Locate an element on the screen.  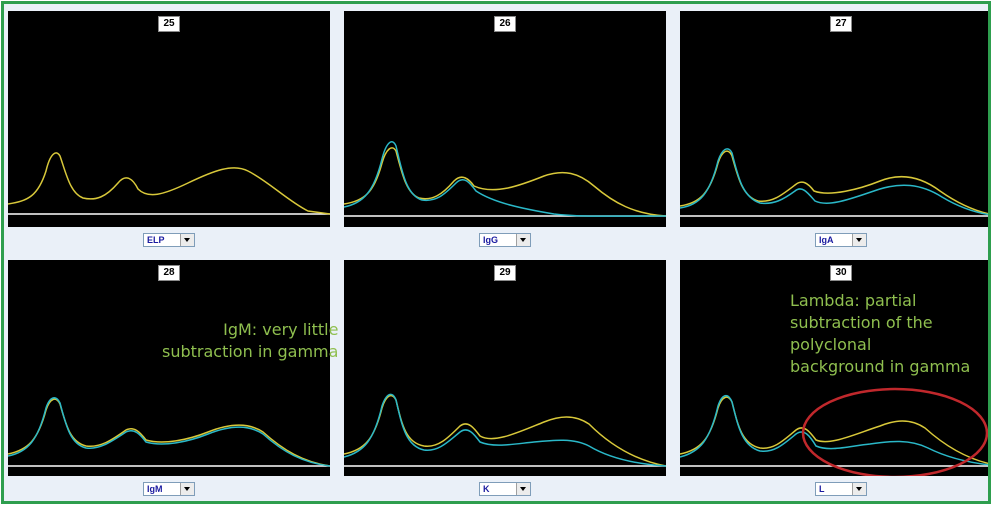
trace-plot-27: 27 is located at coordinates (834, 119).